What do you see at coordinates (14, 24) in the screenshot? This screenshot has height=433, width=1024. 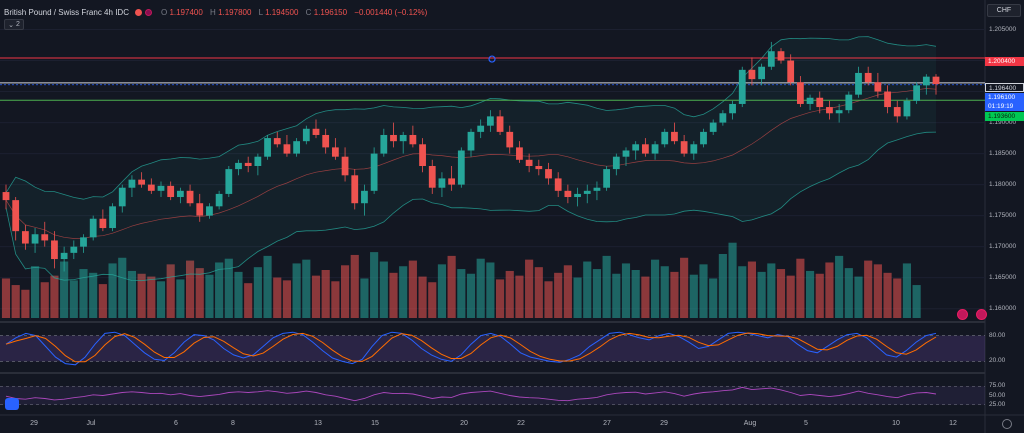 I see `indicator-collapse-button: ⌄ 2` at bounding box center [14, 24].